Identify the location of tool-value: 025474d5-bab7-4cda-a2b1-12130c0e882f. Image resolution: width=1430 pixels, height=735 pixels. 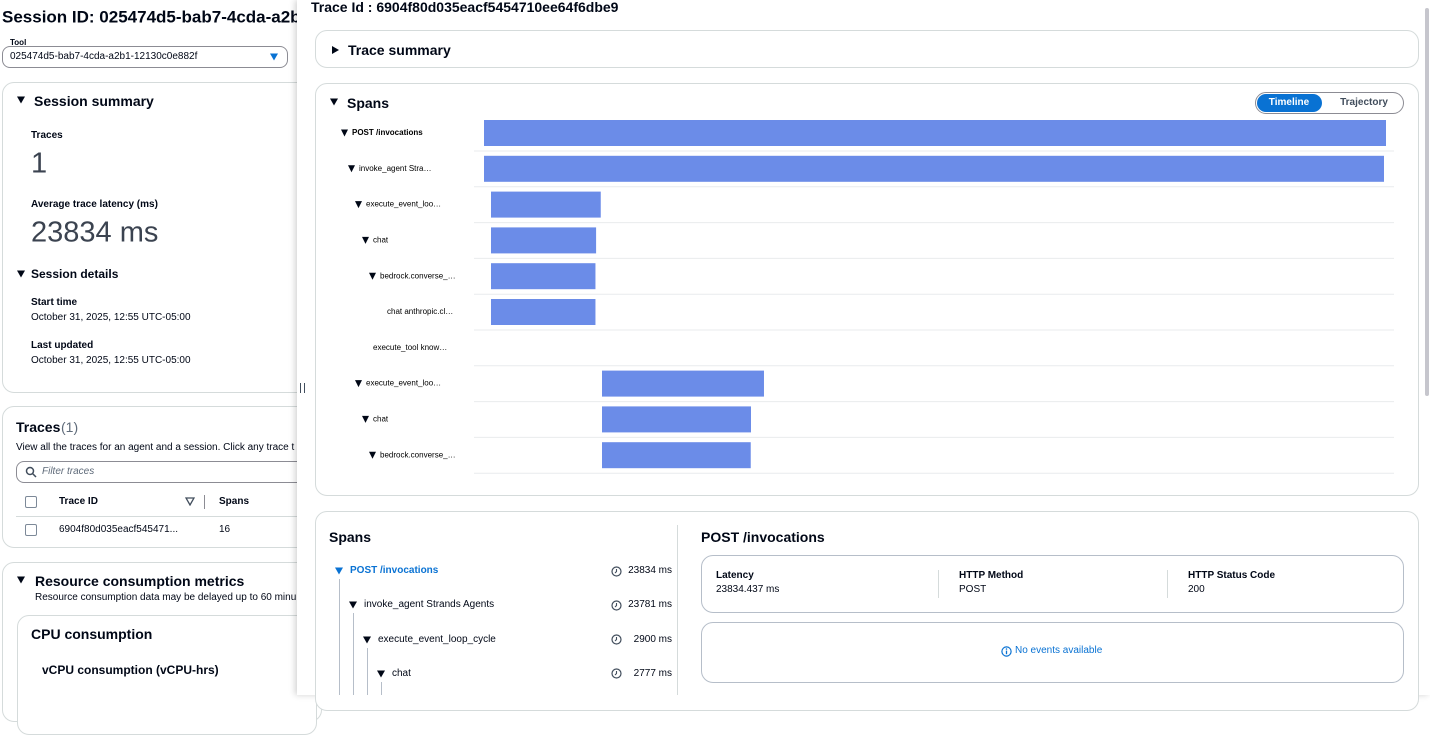
(104, 56).